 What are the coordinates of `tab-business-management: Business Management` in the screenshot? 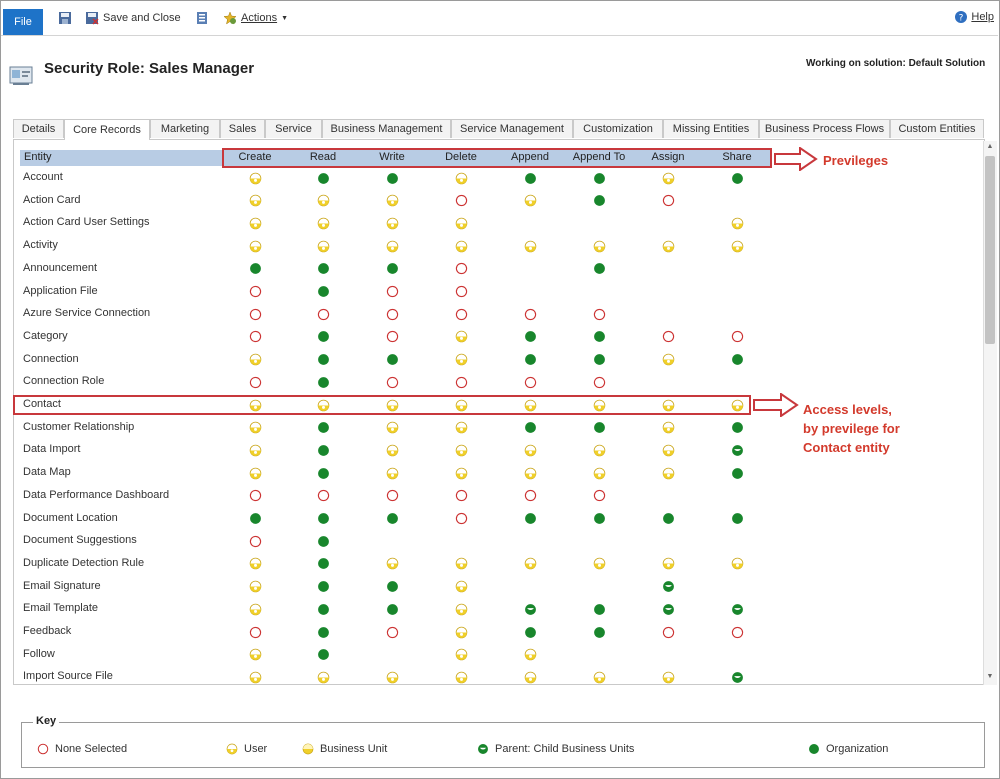 It's located at (386, 128).